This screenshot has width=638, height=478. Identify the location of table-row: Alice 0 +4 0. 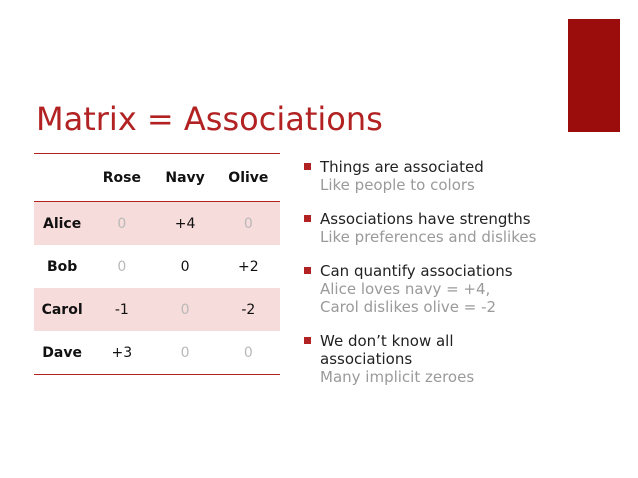
(157, 223).